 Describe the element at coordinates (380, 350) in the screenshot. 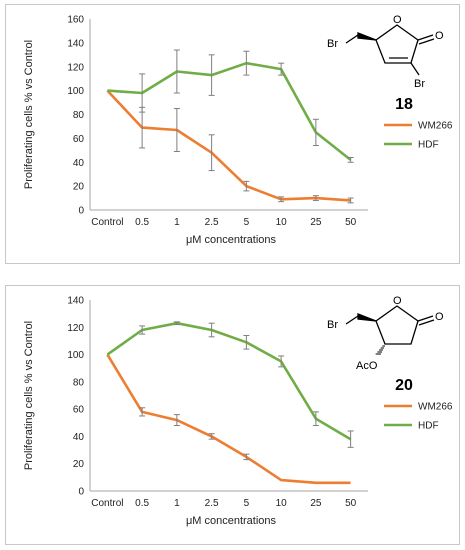

I see `hashed-bond` at that location.